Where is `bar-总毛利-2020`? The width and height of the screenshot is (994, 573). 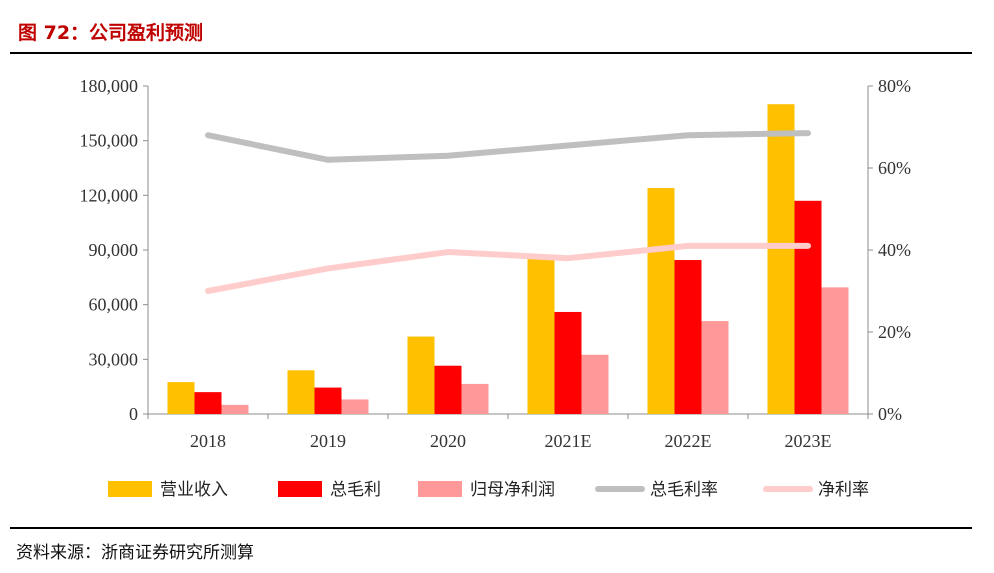
bar-总毛利-2020 is located at coordinates (448, 389).